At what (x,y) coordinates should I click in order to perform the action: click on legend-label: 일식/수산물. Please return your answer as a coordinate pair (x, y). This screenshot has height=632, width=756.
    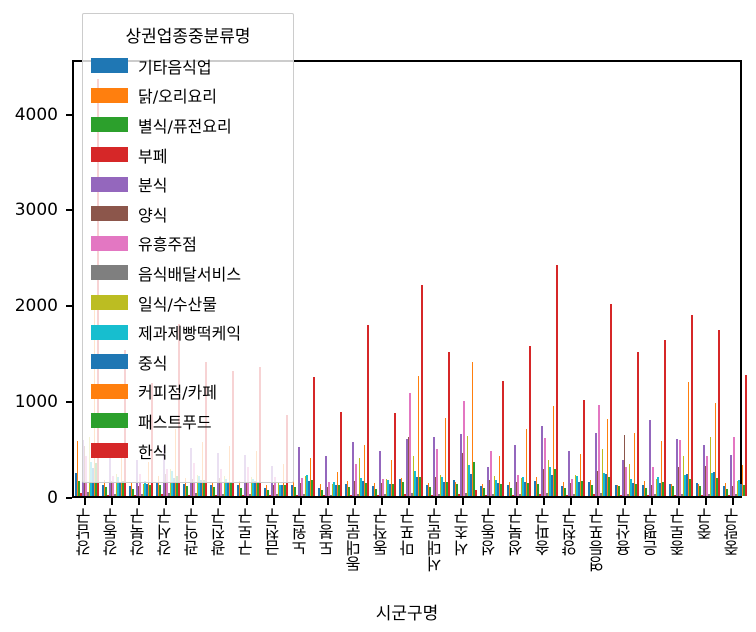
    Looking at the image, I should click on (177, 304).